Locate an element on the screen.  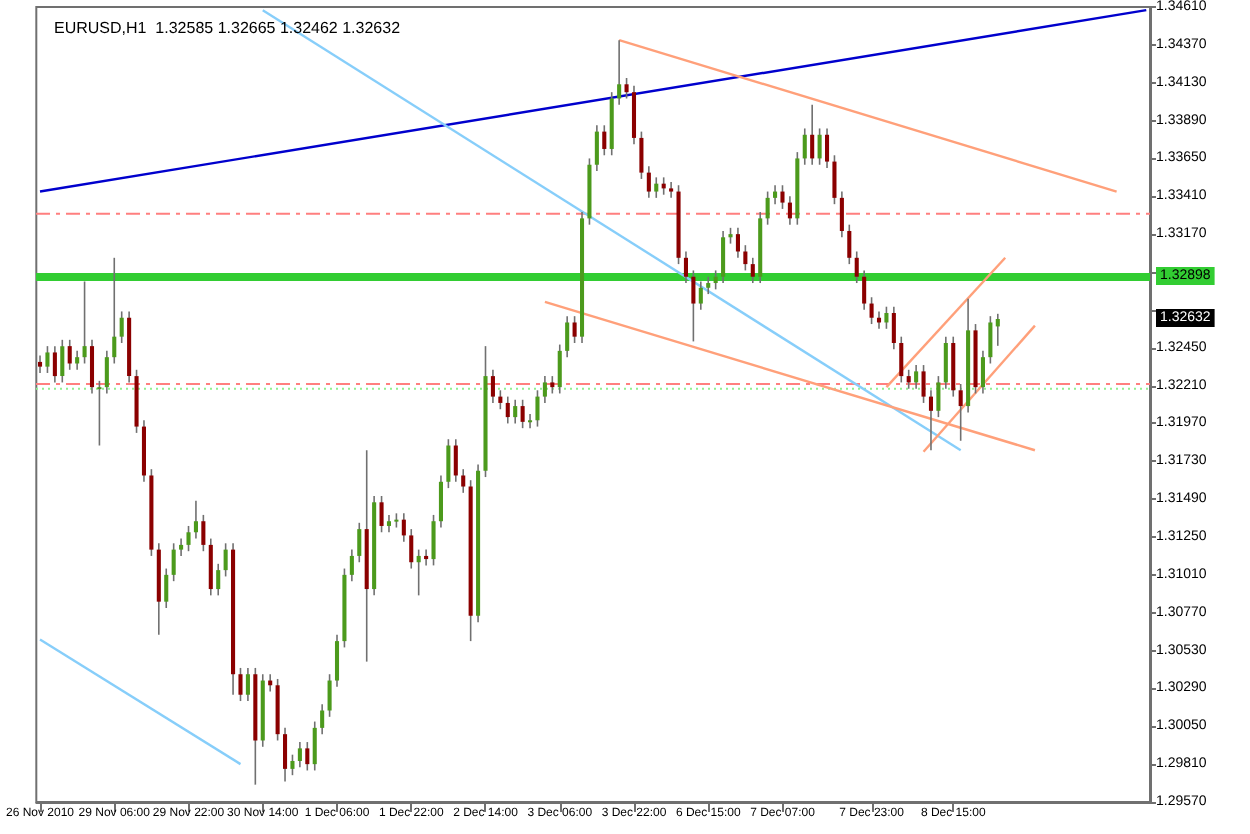
text: EURUSD,H1 1.32585 1.32665 1.32462 1.32632 is located at coordinates (228, 28).